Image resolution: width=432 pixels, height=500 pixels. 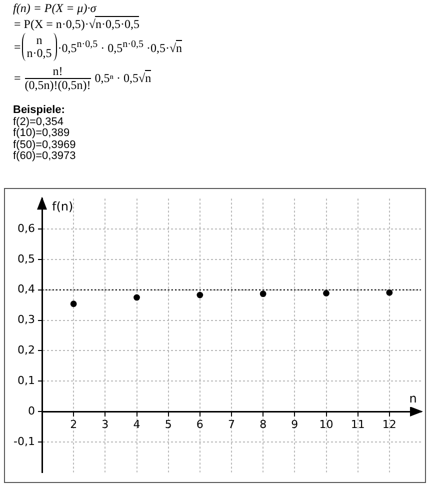 What do you see at coordinates (26, 228) in the screenshot?
I see `y-tick-label: 0,6` at bounding box center [26, 228].